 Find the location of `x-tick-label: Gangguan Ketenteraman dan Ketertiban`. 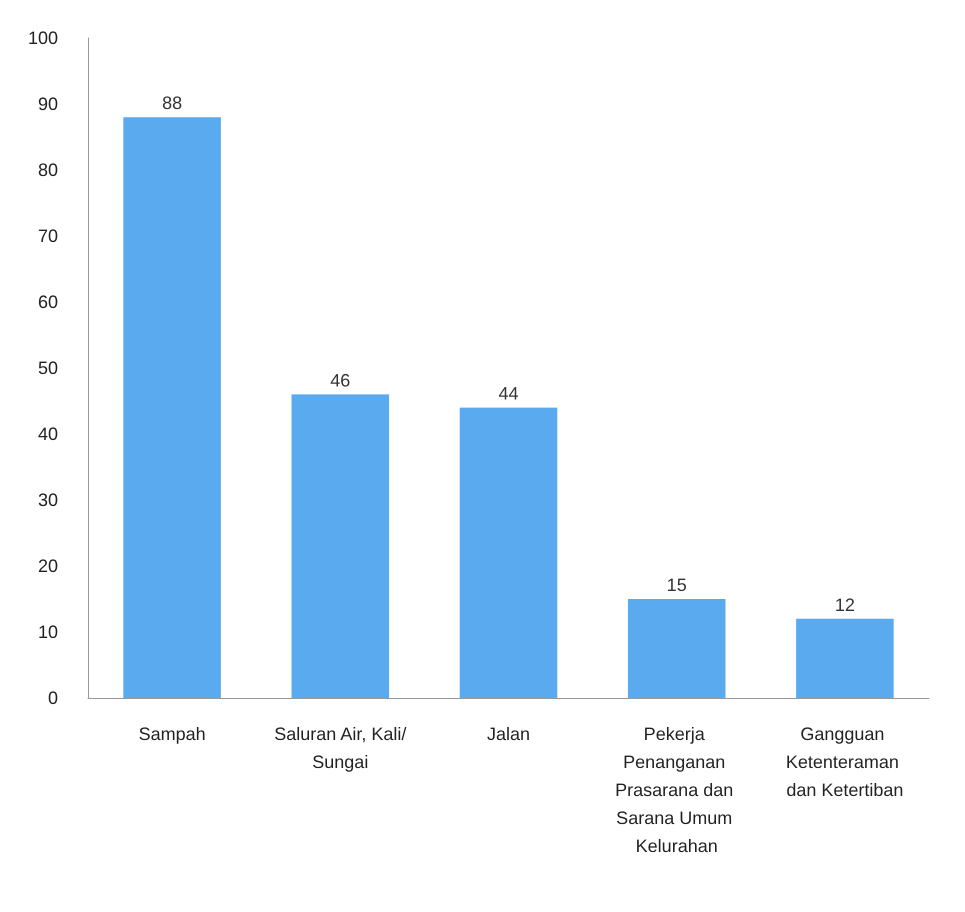

x-tick-label: Gangguan Ketenteraman dan Ketertiban is located at coordinates (845, 762).